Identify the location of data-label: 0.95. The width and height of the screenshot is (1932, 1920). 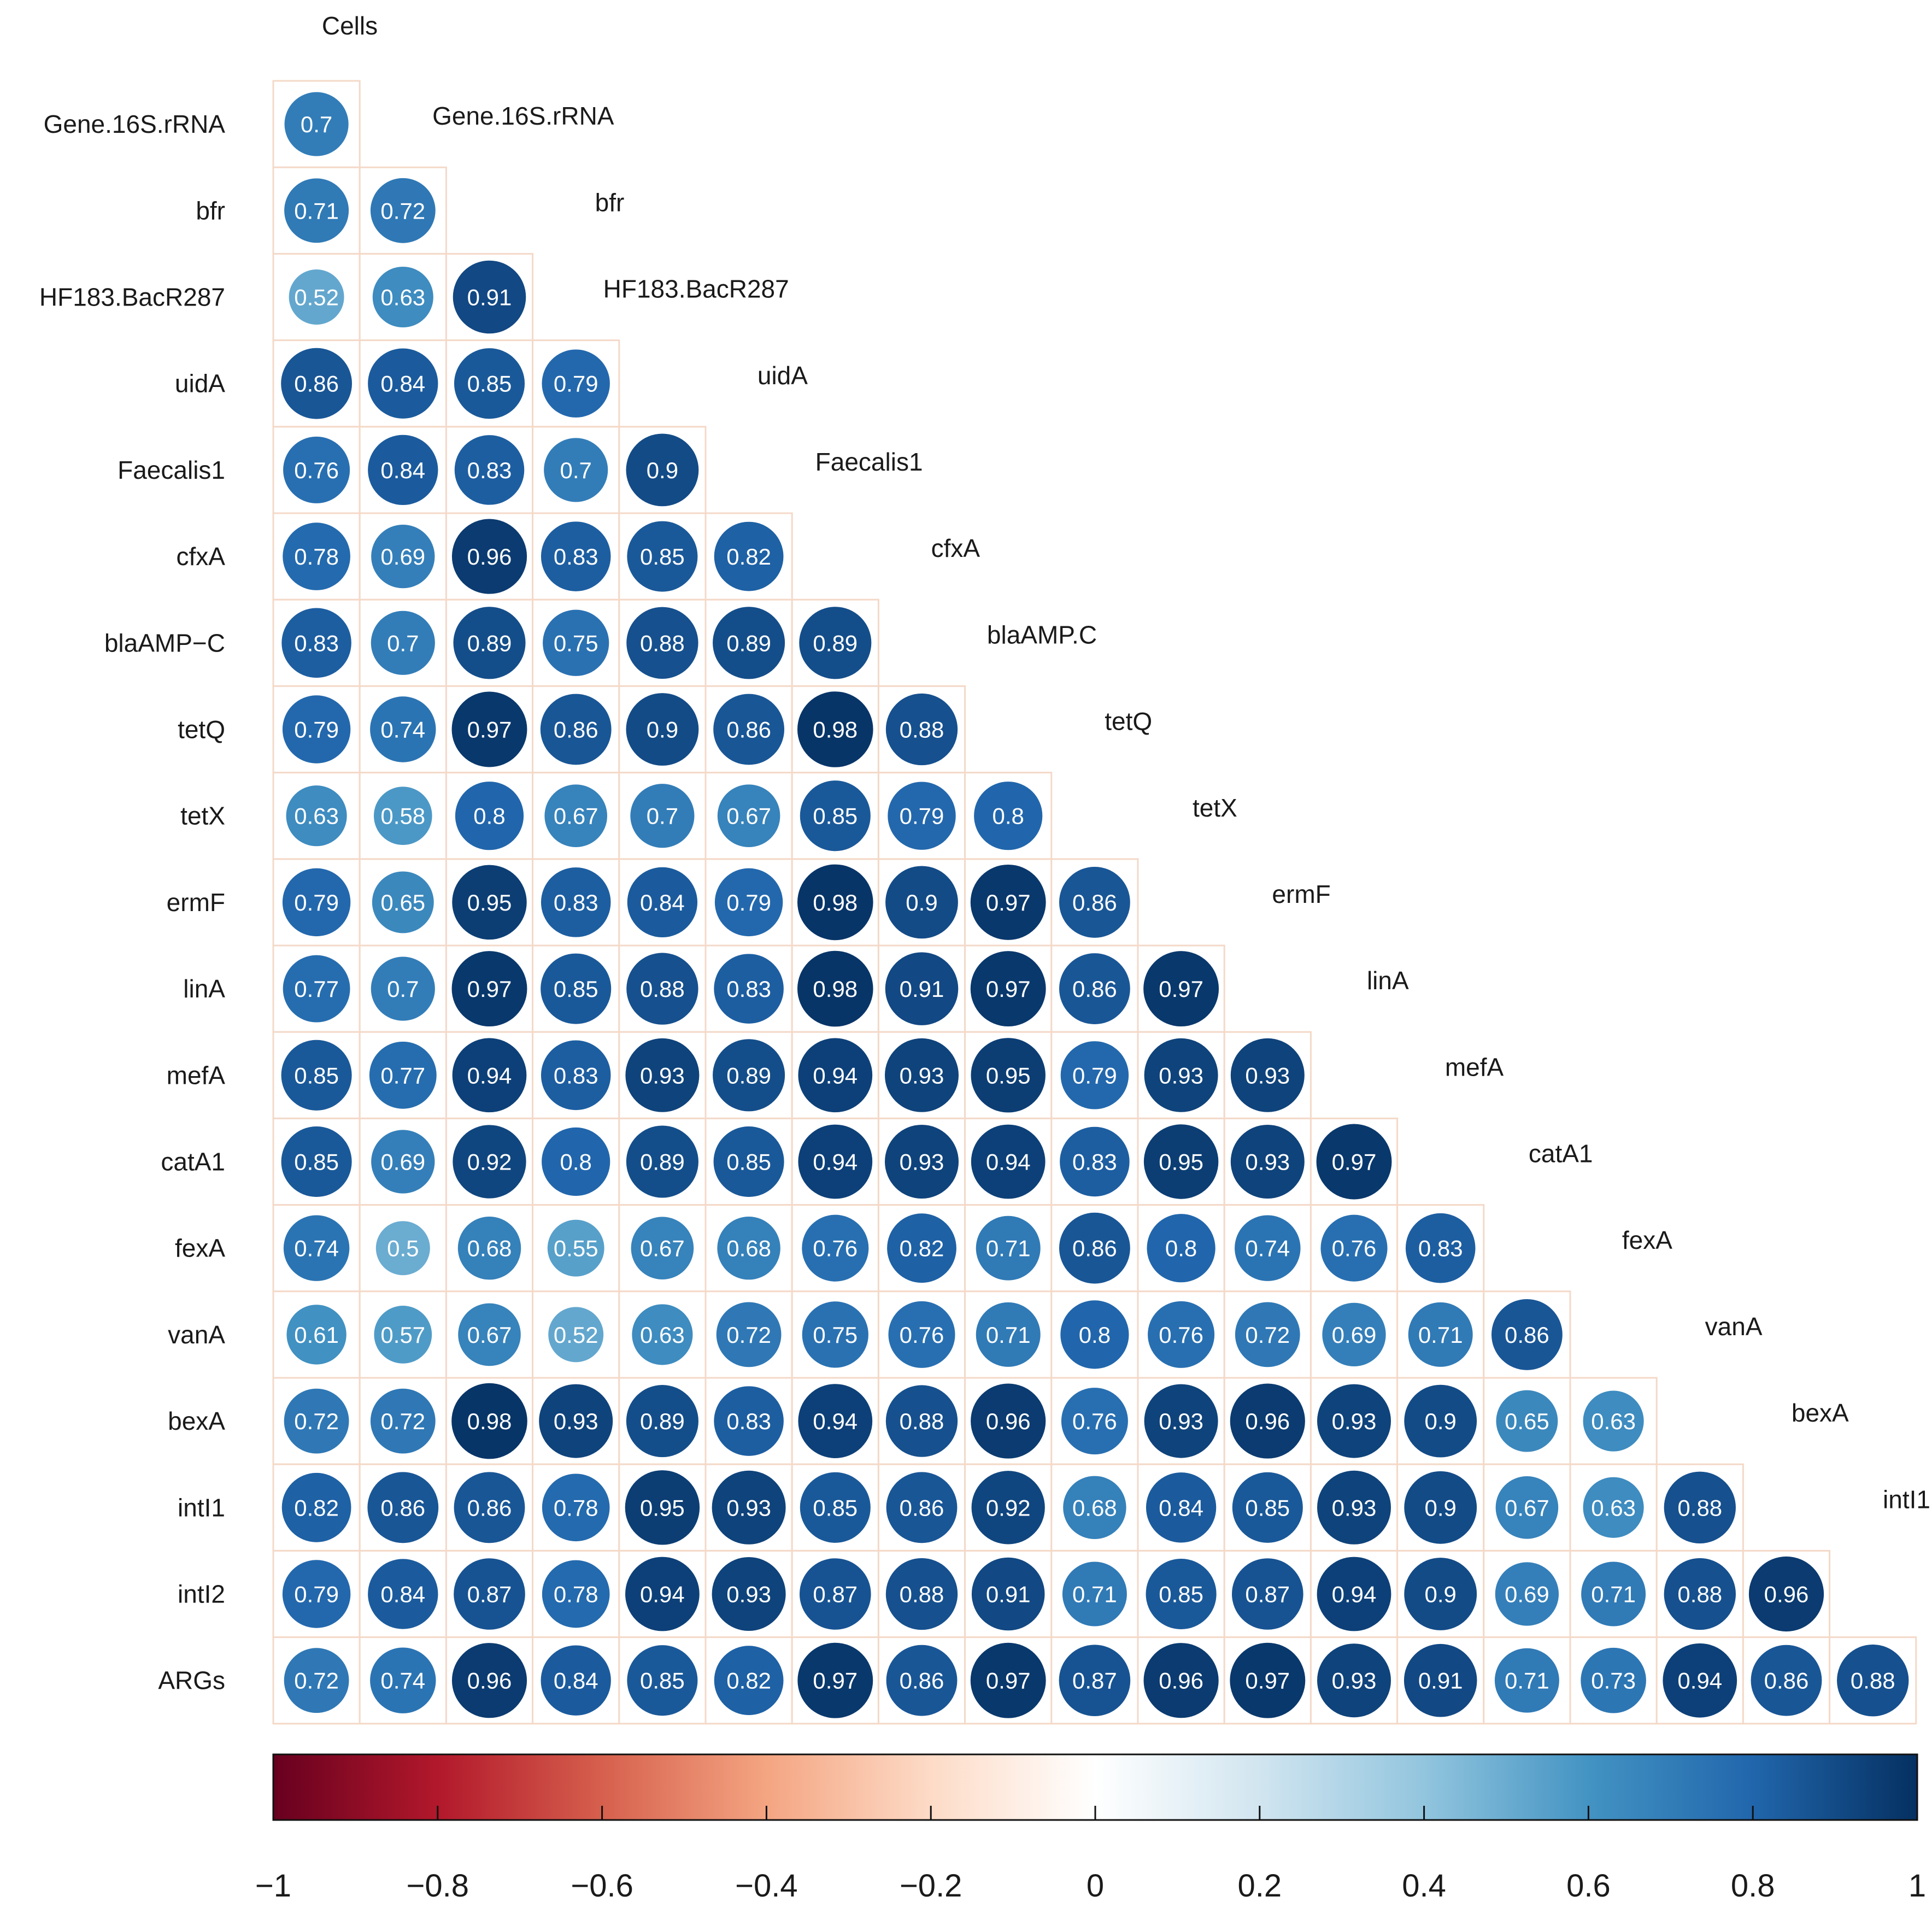
(1008, 1075).